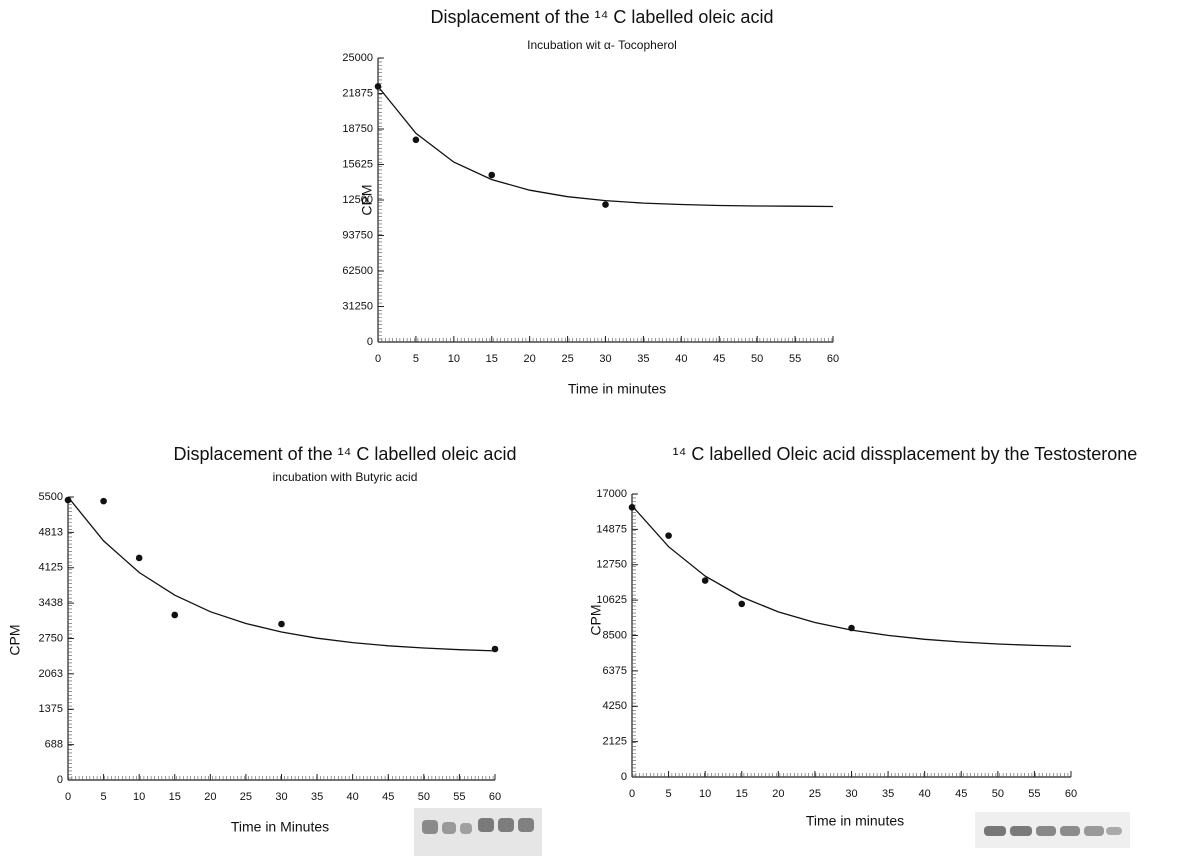  What do you see at coordinates (357, 271) in the screenshot?
I see `y-tick-label: 62500` at bounding box center [357, 271].